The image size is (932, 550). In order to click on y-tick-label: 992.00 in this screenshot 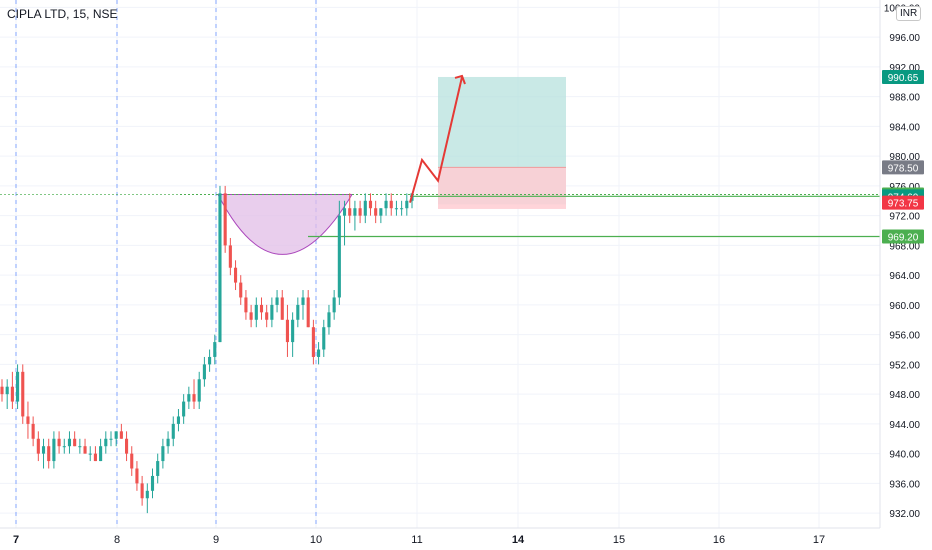, I will do `click(904, 68)`.